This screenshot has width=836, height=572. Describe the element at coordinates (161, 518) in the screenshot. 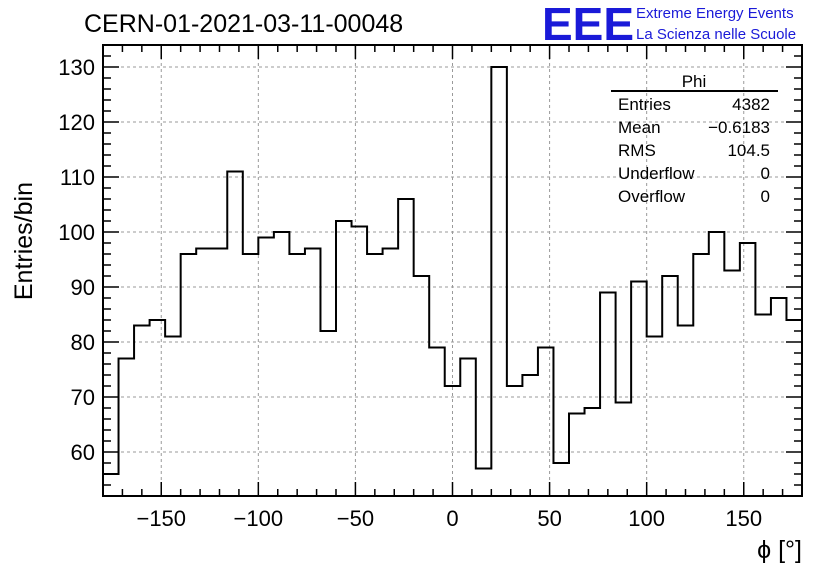

I see `x-tick-label: −150` at that location.